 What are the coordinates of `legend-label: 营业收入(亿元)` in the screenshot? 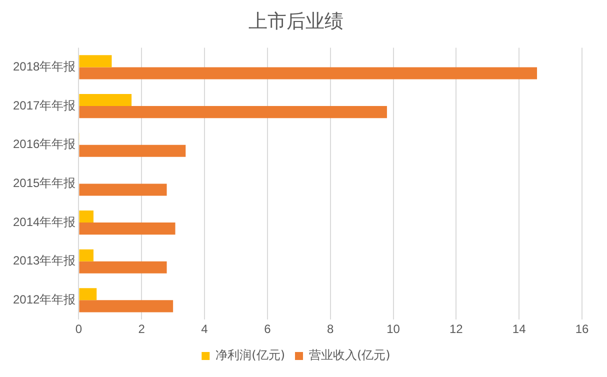 It's located at (349, 355).